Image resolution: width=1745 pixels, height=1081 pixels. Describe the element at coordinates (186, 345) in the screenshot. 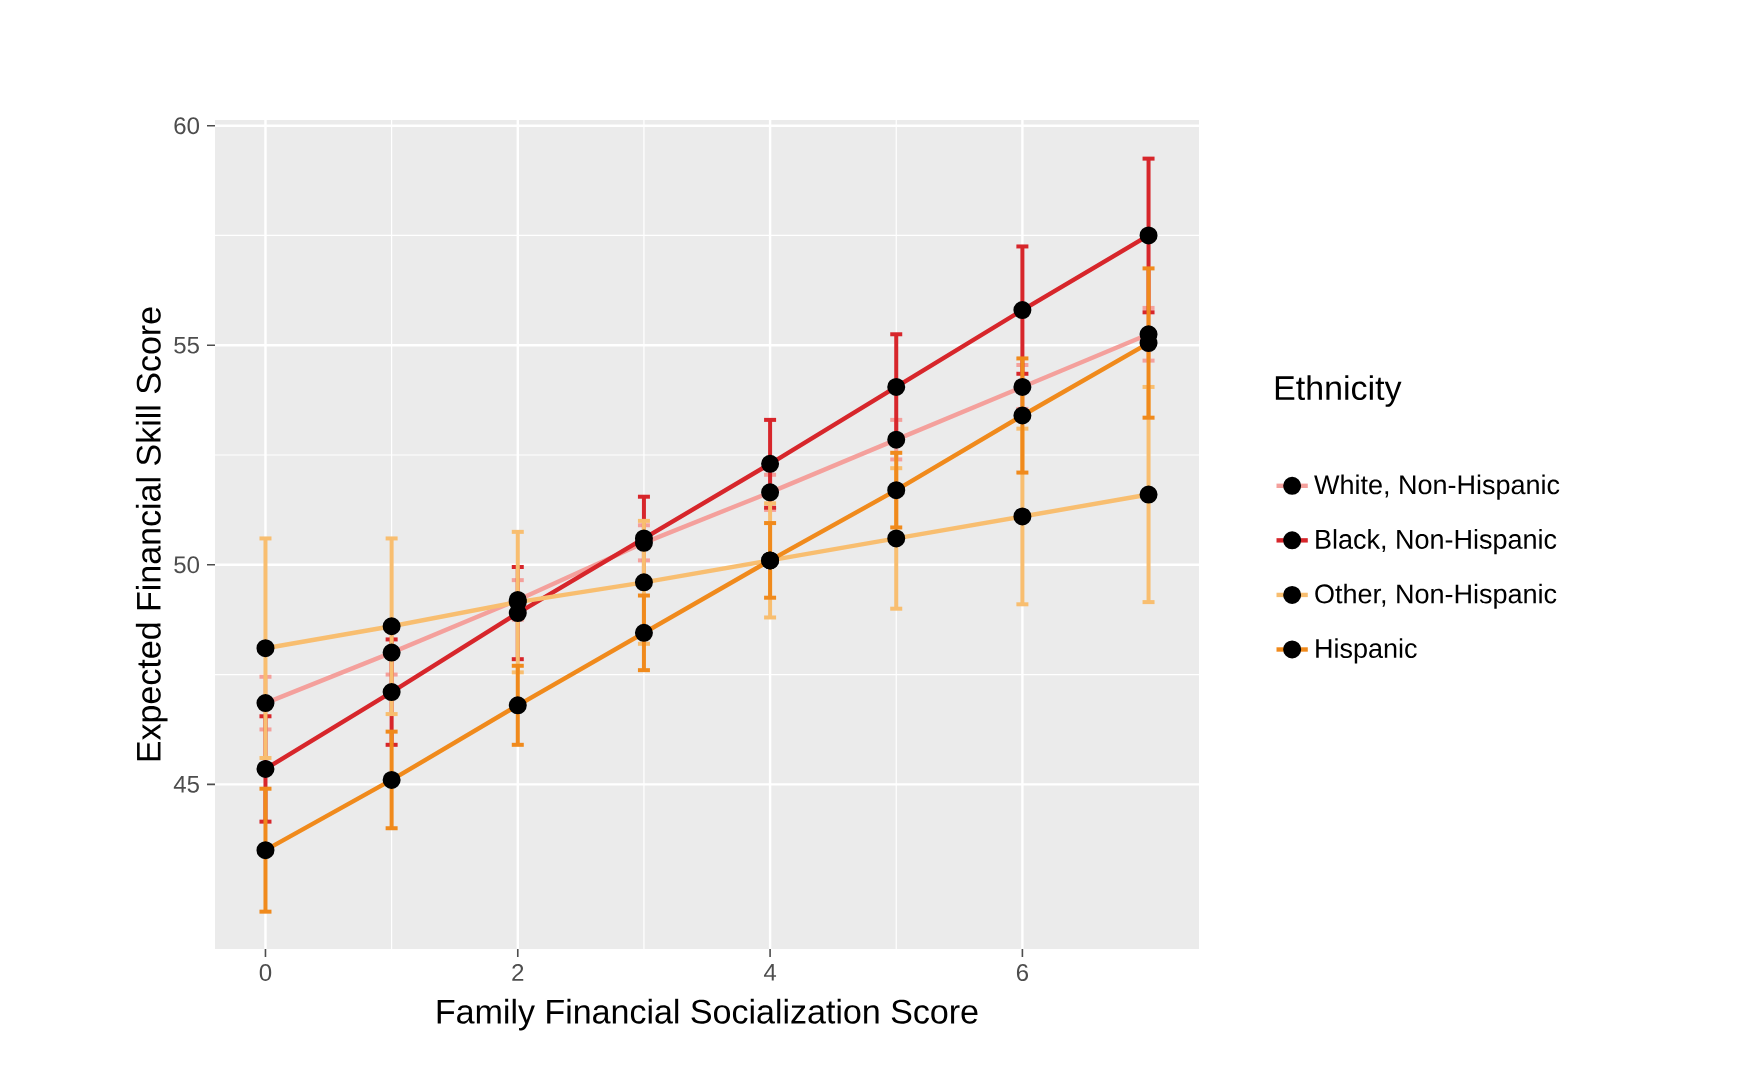

I see `y-tick-label: 55` at that location.